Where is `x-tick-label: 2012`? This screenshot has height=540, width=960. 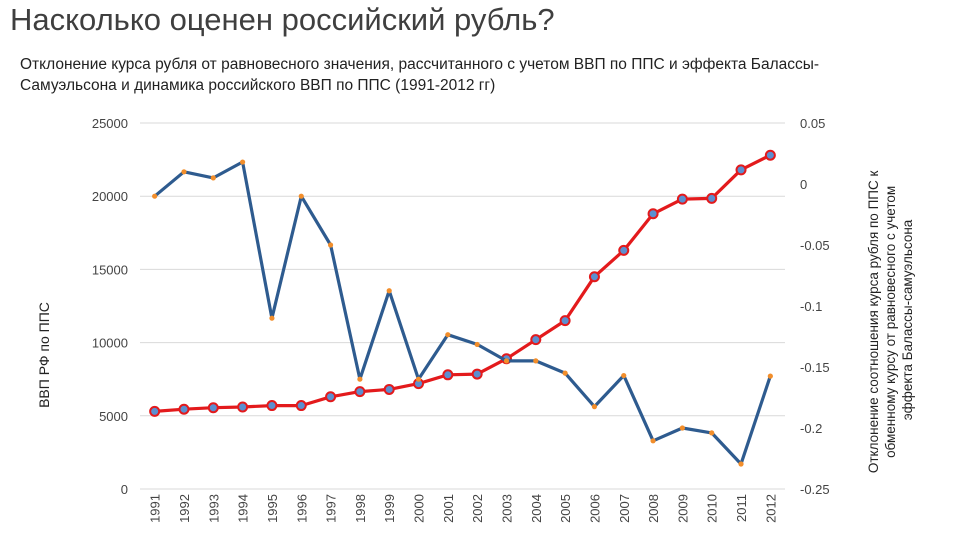 x-tick-label: 2012 is located at coordinates (770, 508).